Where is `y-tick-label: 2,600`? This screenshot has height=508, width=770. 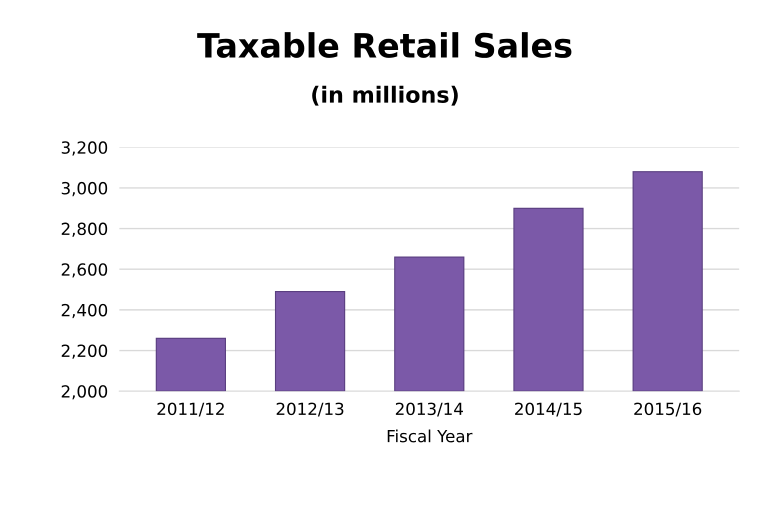
y-tick-label: 2,600 is located at coordinates (85, 270).